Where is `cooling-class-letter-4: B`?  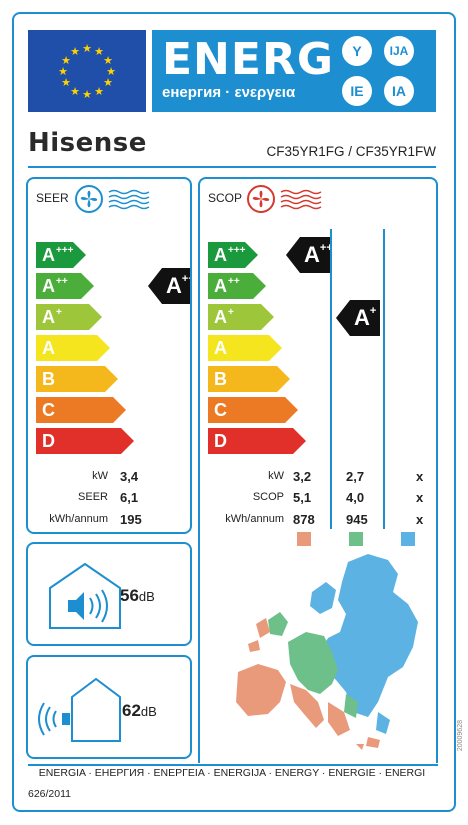
cooling-class-letter-4: B is located at coordinates (48, 378).